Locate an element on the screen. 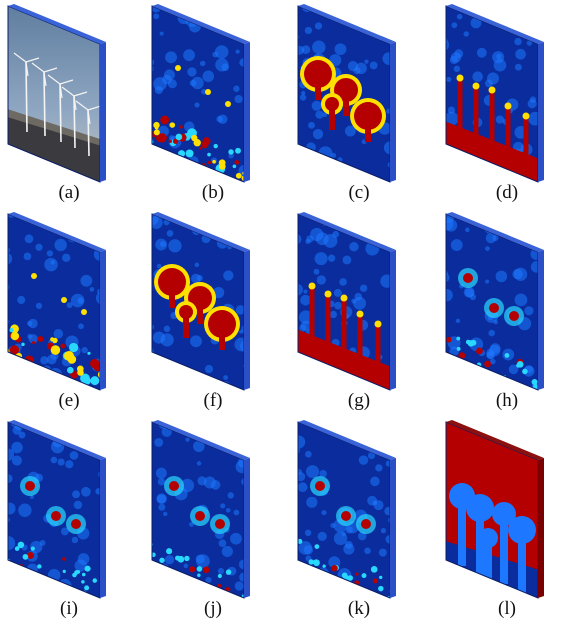 This screenshot has height=628, width=577. panel-b: (b) is located at coordinates (213, 108).